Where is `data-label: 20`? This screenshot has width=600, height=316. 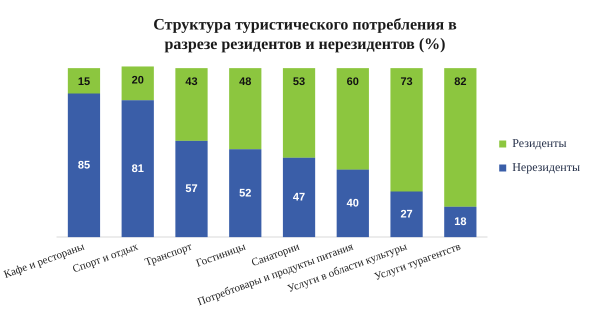 data-label: 20 is located at coordinates (138, 80).